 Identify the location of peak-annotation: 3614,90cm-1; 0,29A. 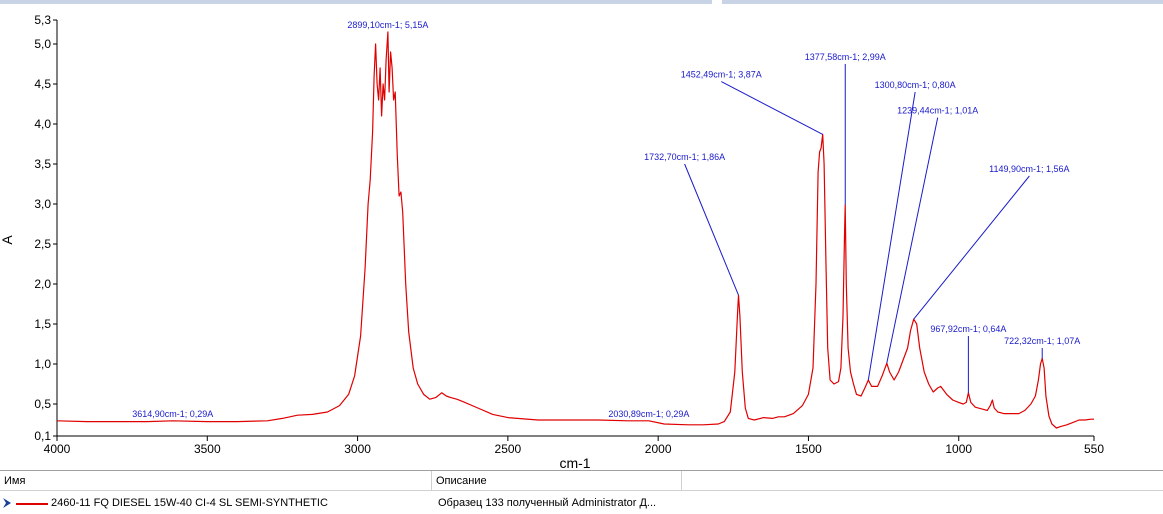
(172, 414).